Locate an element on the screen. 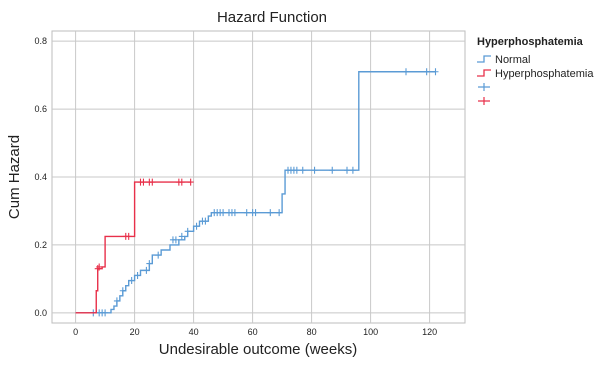 This screenshot has width=602, height=367. y-tick-label: 0.4 is located at coordinates (40, 177).